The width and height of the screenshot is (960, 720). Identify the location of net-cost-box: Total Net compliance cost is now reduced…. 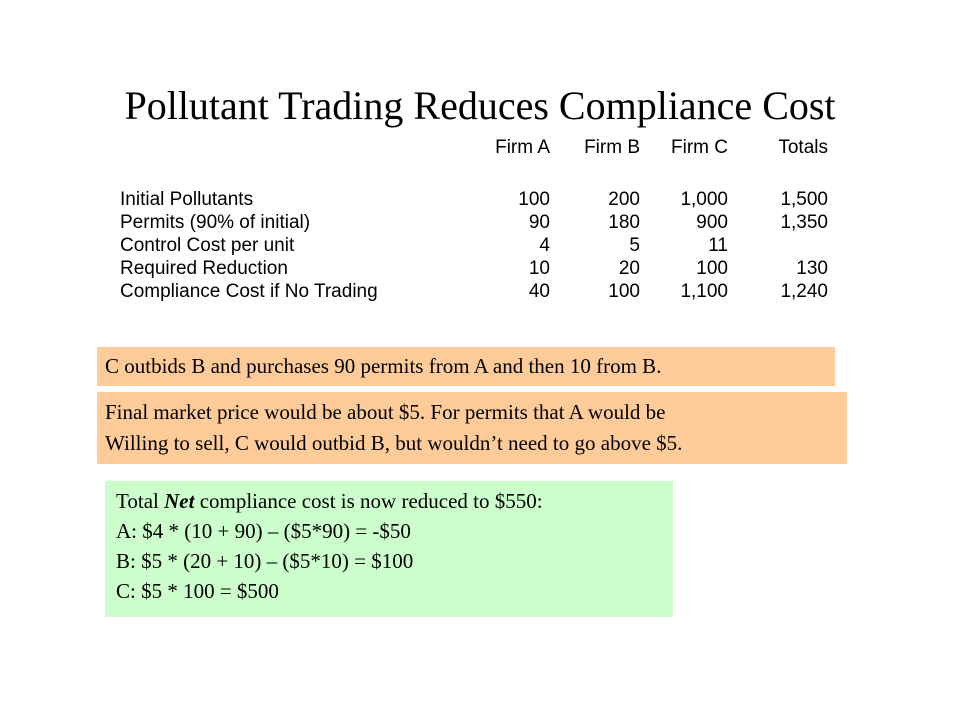
(389, 549).